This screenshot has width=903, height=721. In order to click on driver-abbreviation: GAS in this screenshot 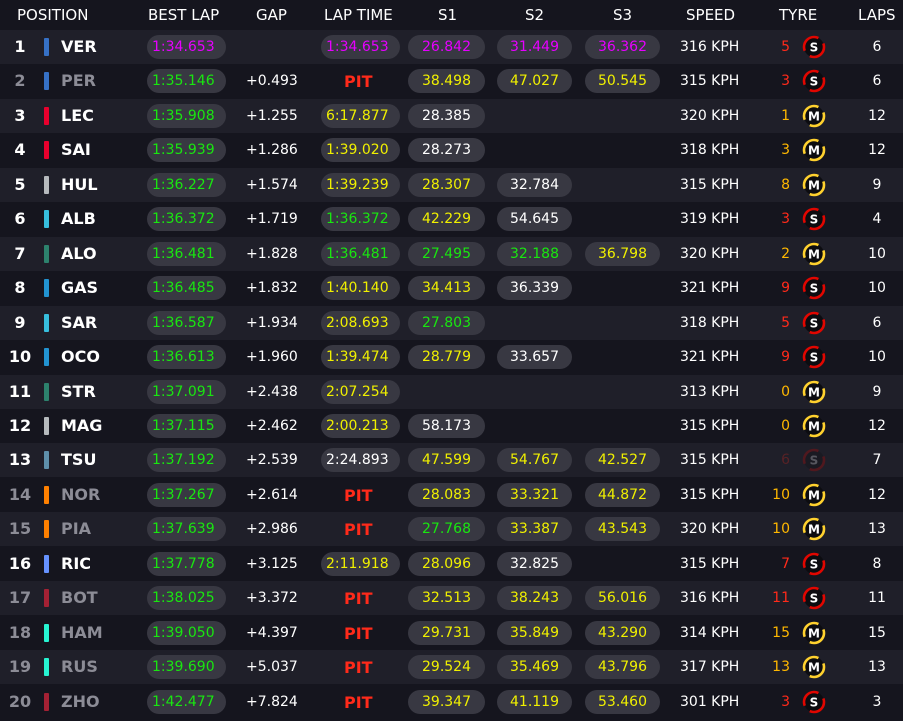, I will do `click(80, 288)`.